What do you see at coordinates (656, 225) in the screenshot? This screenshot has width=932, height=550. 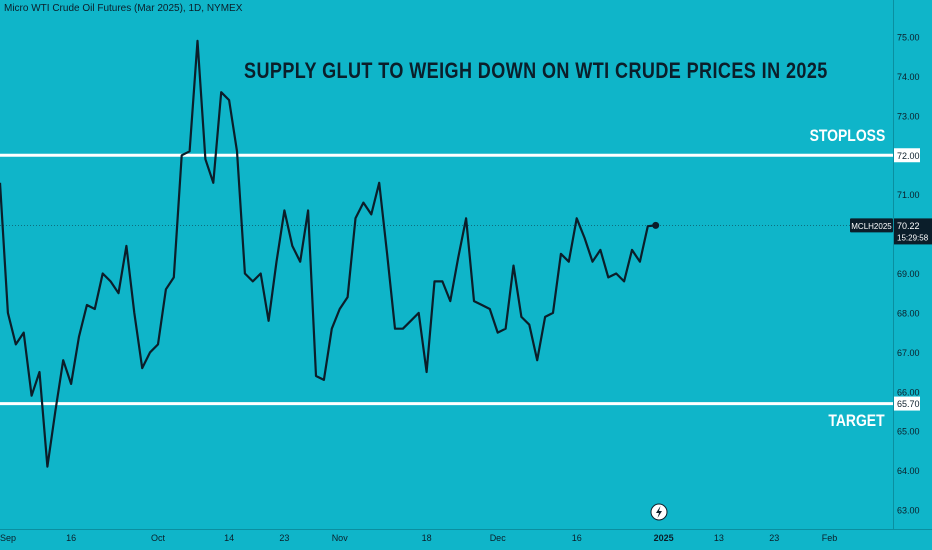 I see `last-price-dot` at bounding box center [656, 225].